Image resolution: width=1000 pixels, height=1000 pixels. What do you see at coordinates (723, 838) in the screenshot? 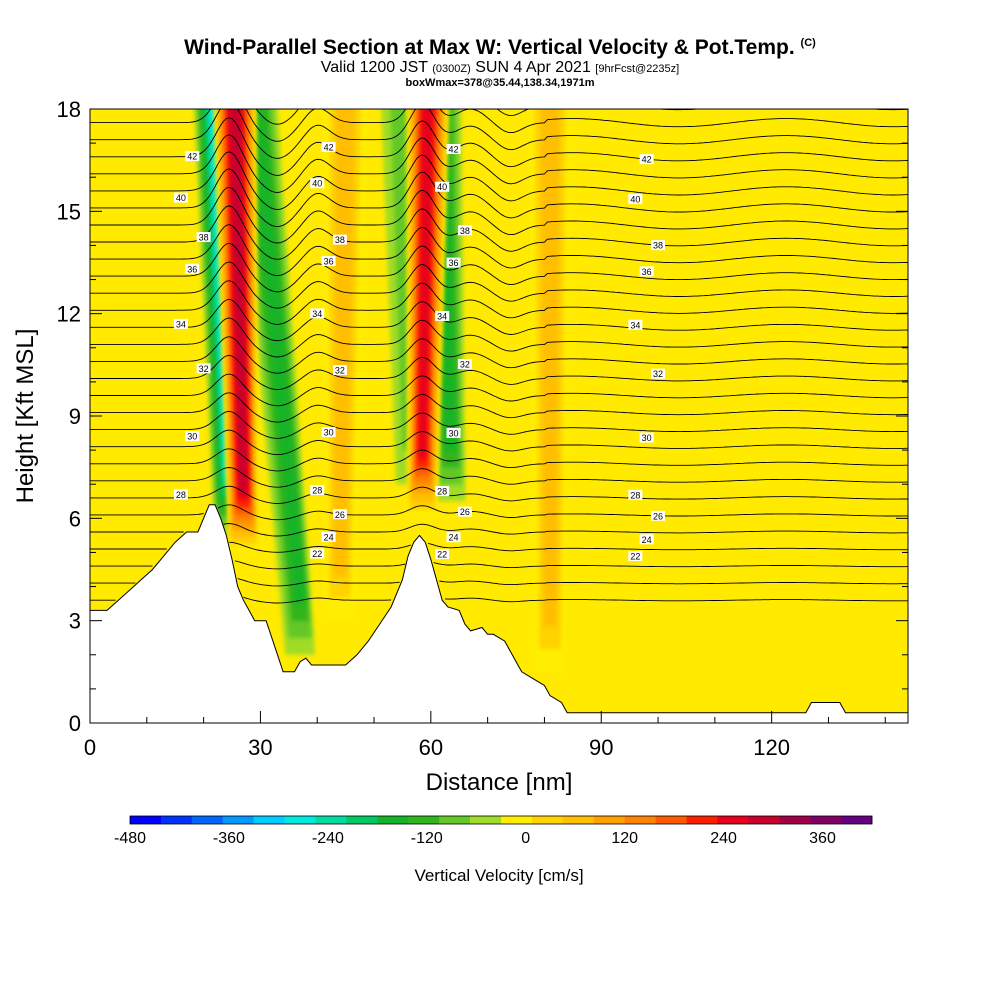
I see `colorbar-tick-label: 240` at bounding box center [723, 838].